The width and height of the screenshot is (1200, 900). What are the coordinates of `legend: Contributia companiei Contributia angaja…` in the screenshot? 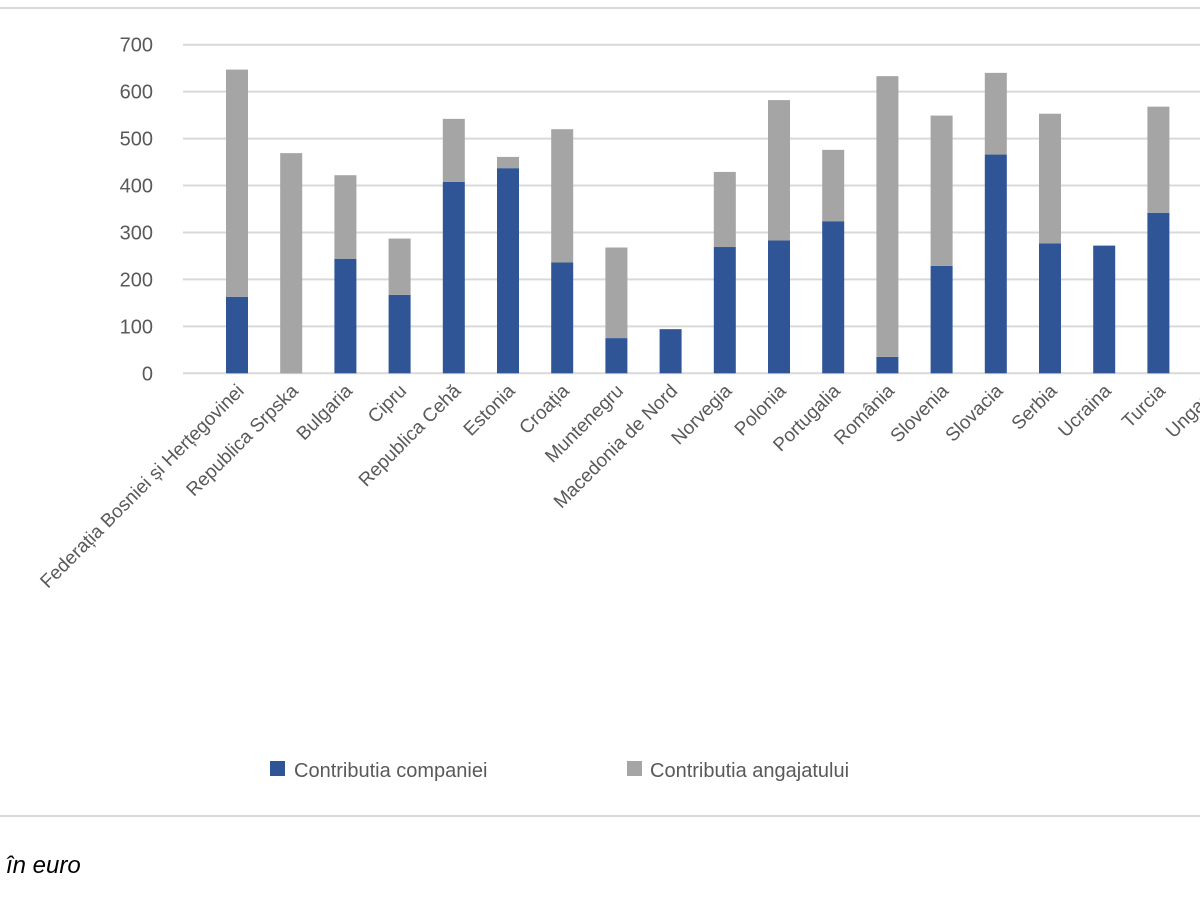 It's located at (559, 771).